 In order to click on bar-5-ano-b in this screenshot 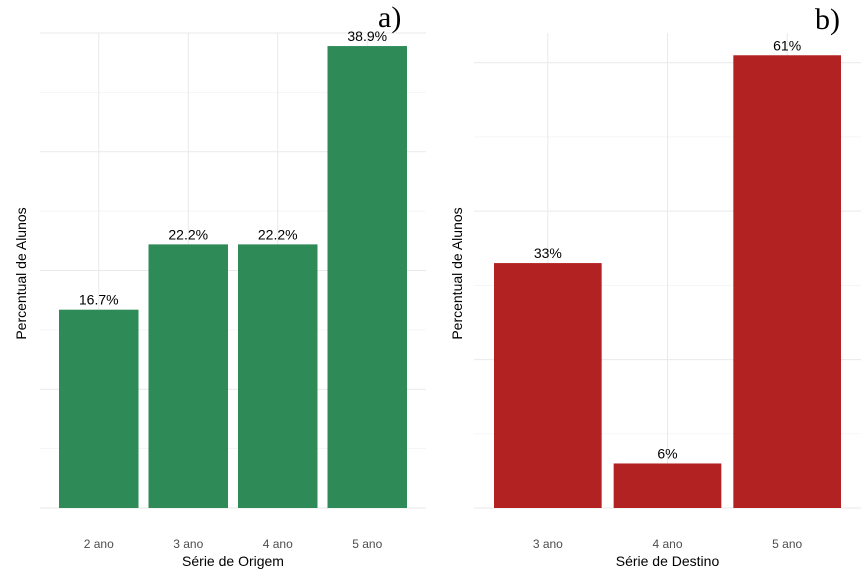, I will do `click(787, 281)`.